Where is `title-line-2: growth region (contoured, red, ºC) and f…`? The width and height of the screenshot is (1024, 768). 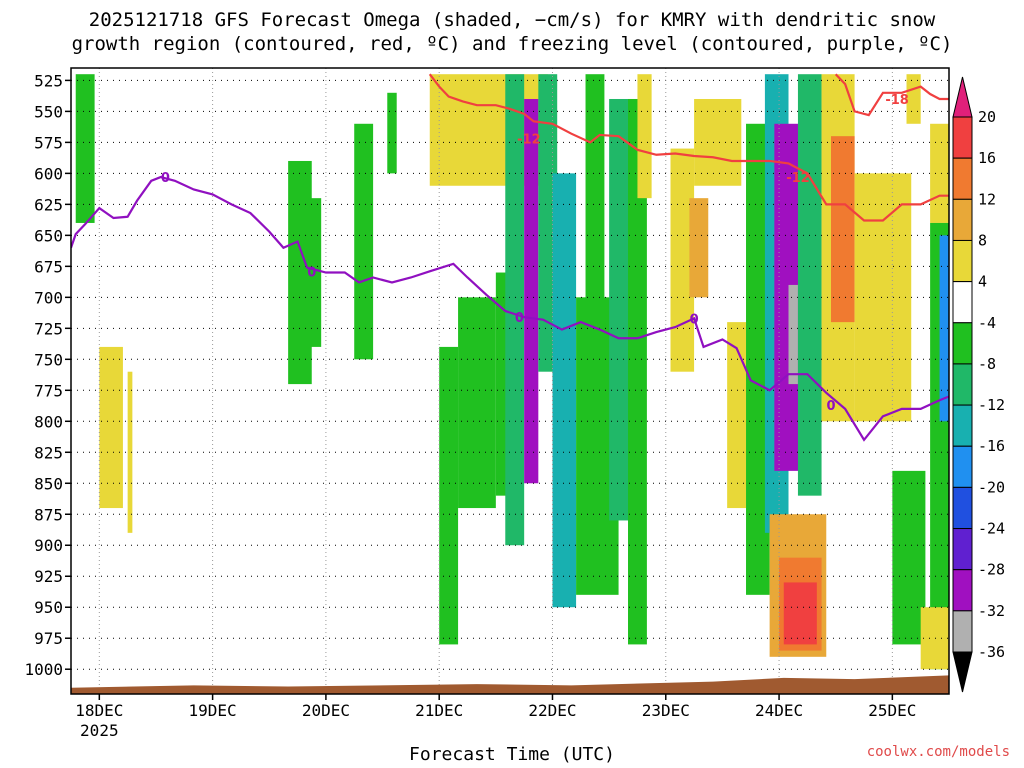
title-line-2: growth region (contoured, red, ºC) and f… is located at coordinates (512, 44).